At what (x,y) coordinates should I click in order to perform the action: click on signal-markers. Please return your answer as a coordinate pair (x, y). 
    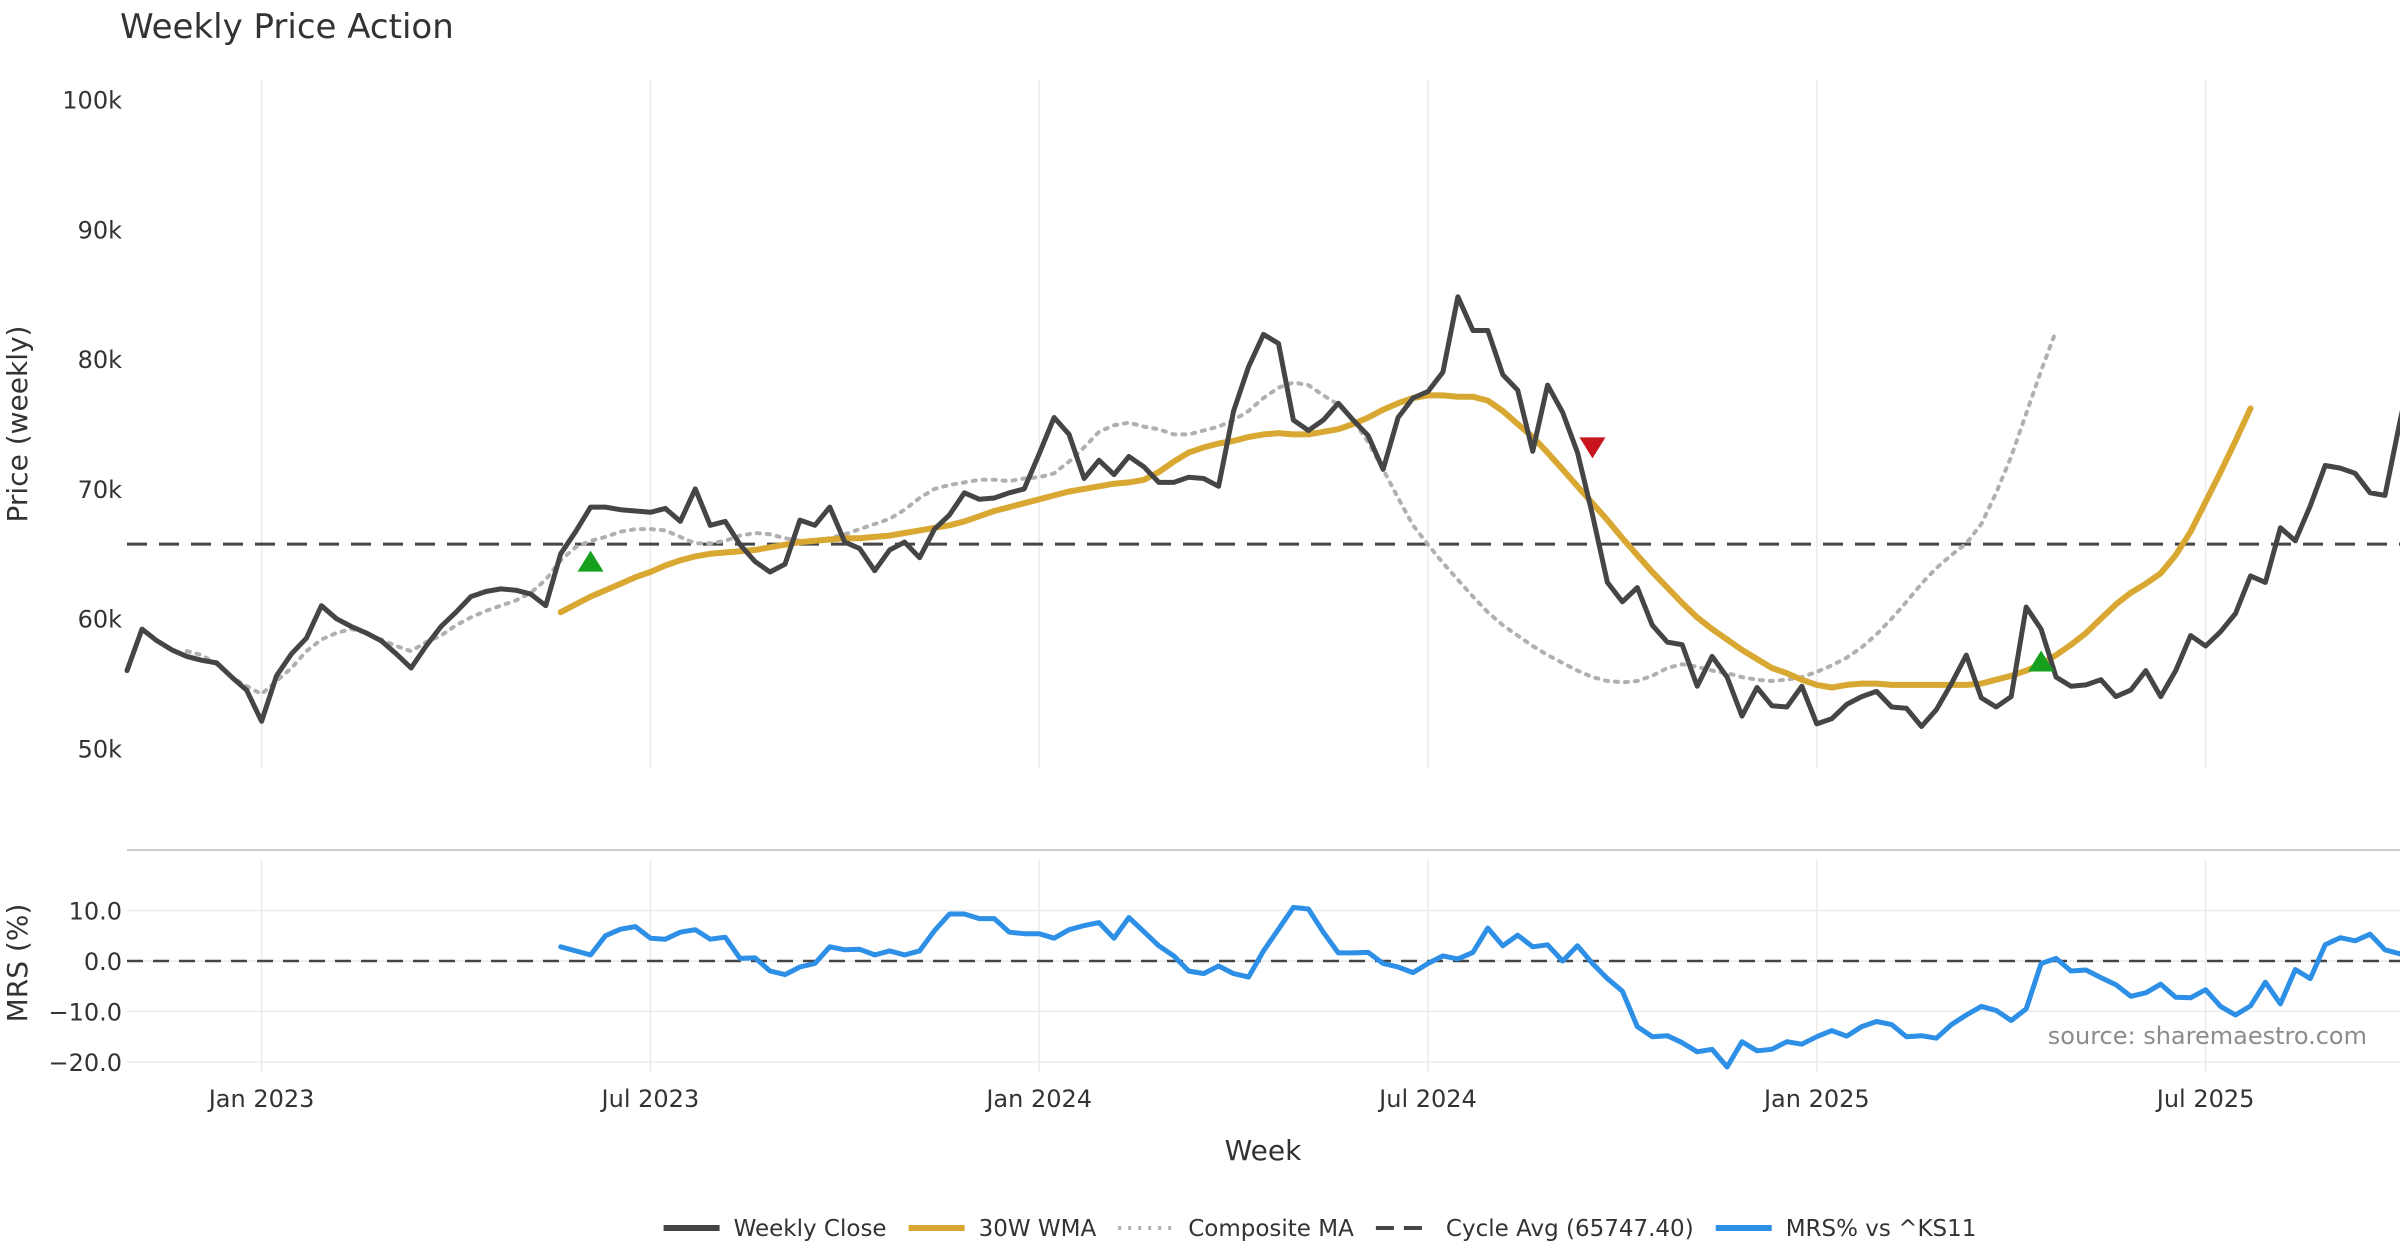
    Looking at the image, I should click on (1316, 554).